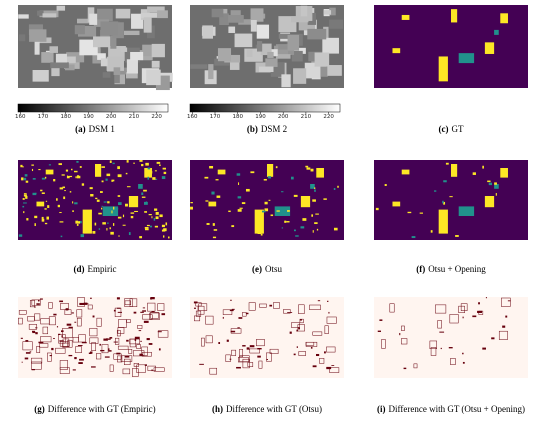  I want to click on caption: (e) Otsu, so click(267, 269).